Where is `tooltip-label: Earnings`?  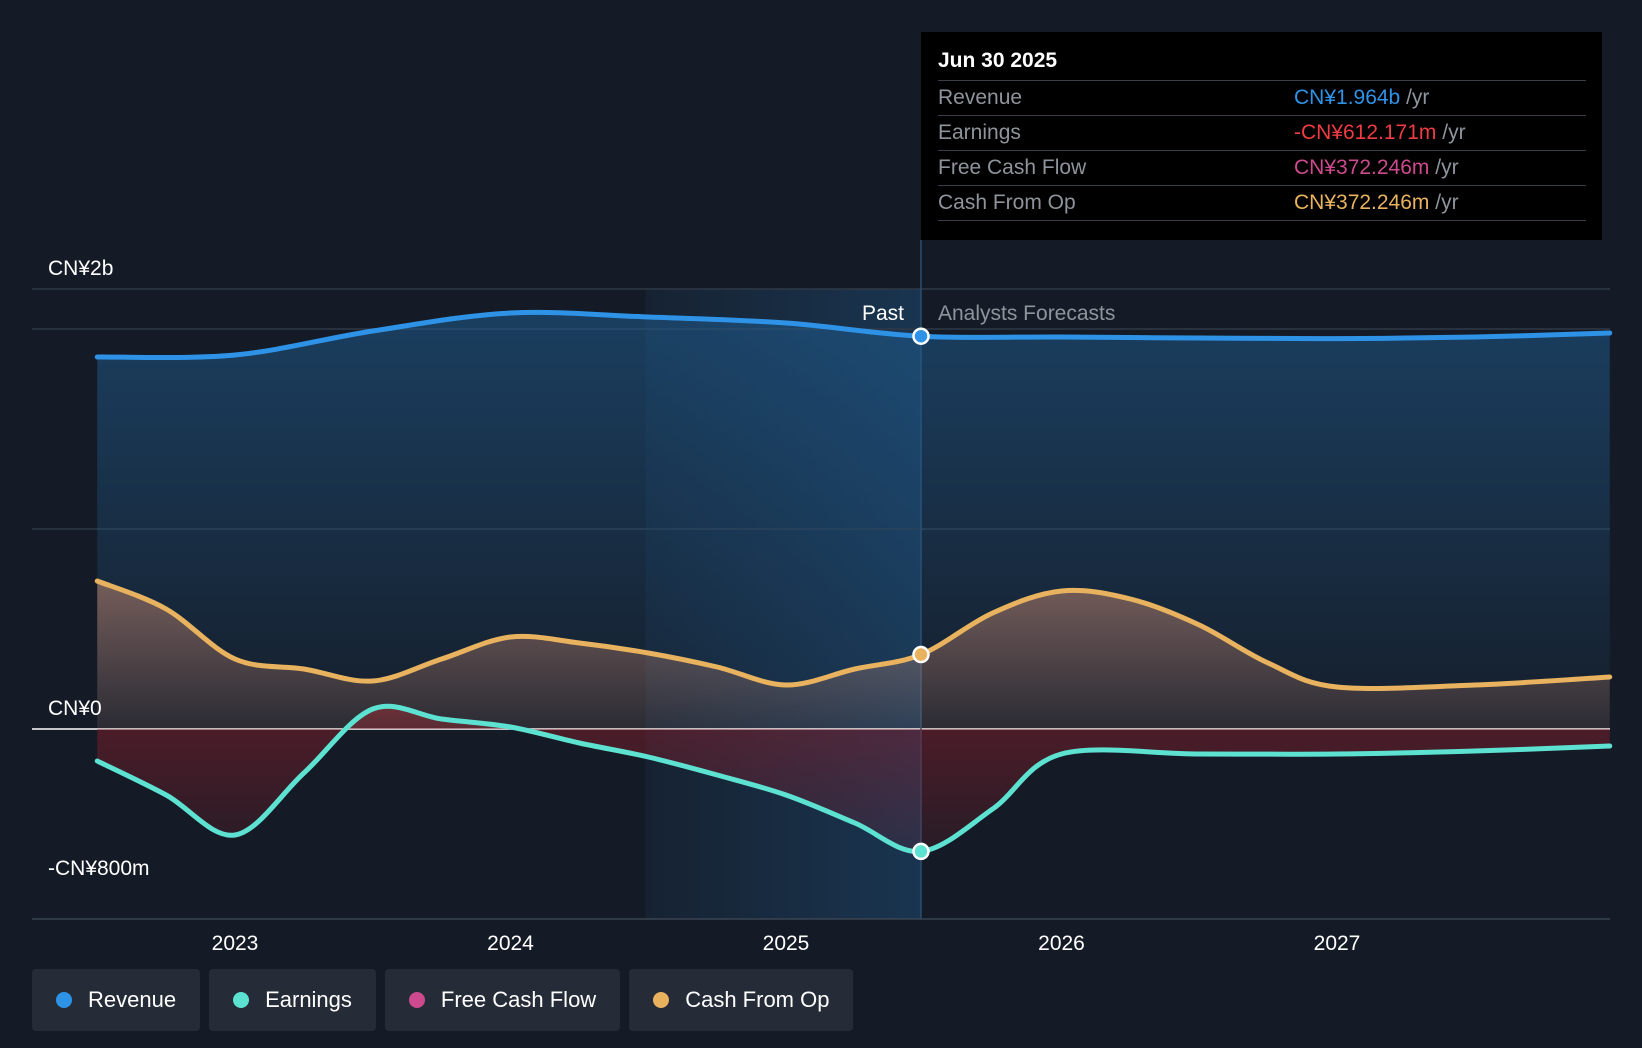
tooltip-label: Earnings is located at coordinates (979, 132).